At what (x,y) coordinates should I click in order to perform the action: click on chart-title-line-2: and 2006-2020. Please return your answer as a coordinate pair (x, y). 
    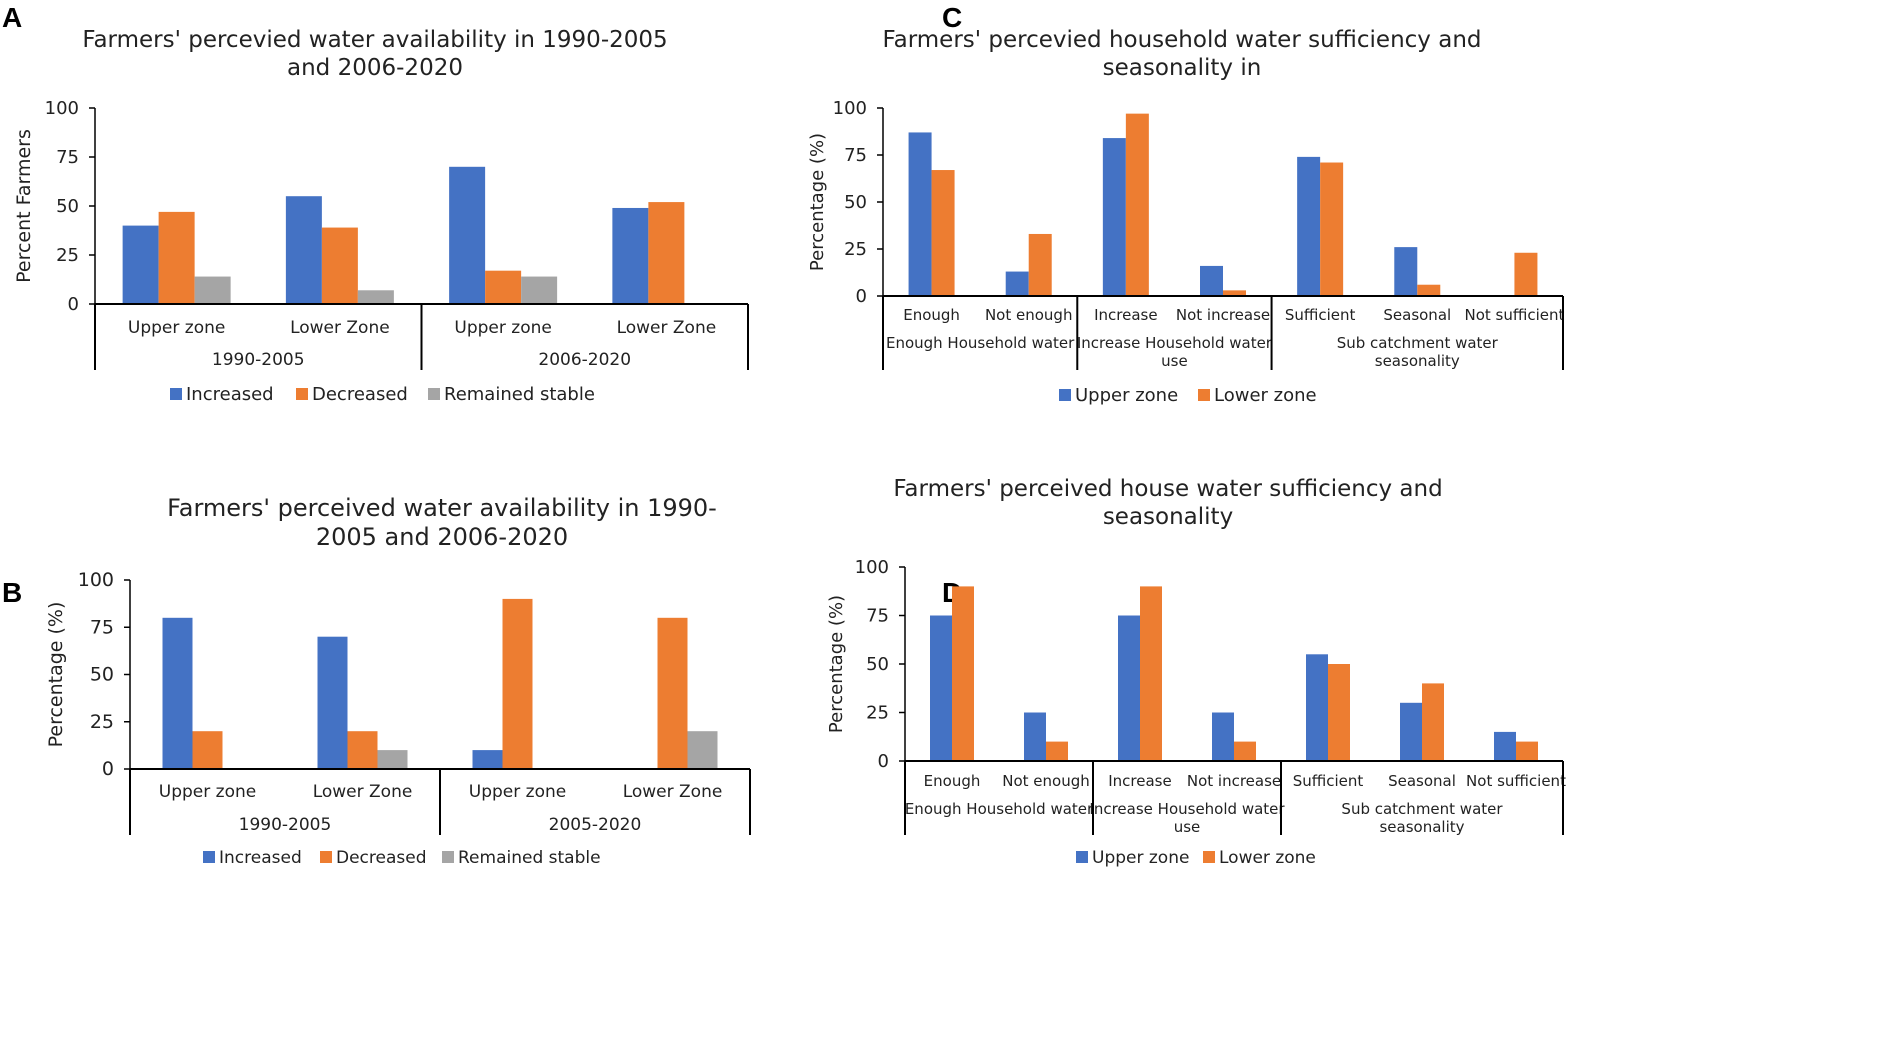
    Looking at the image, I should click on (375, 68).